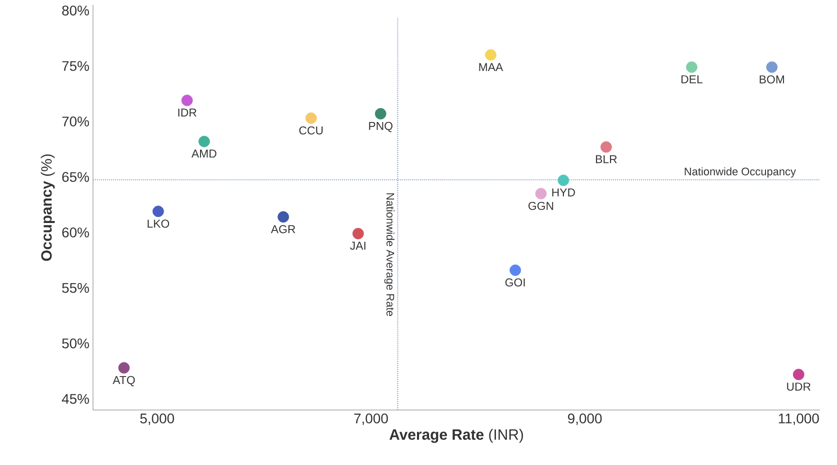  Describe the element at coordinates (75, 121) in the screenshot. I see `y-tick-label: 70%` at that location.